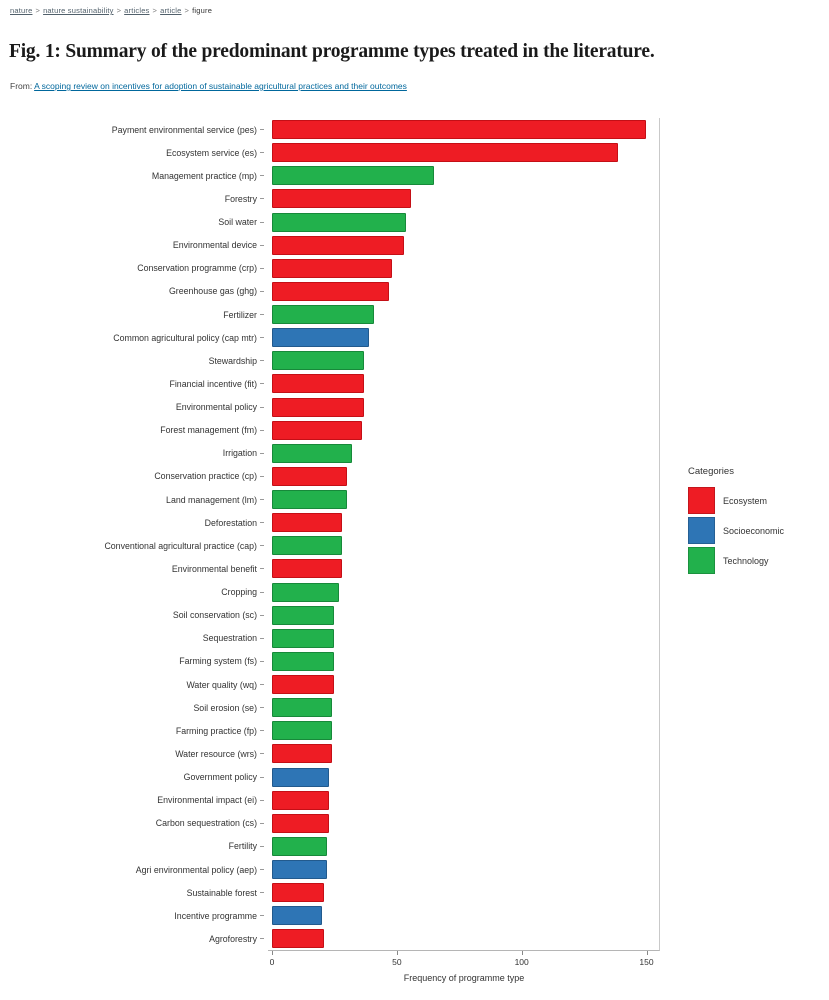 Image resolution: width=829 pixels, height=1000 pixels. I want to click on x-axis-title: Frequency of programme type, so click(464, 978).